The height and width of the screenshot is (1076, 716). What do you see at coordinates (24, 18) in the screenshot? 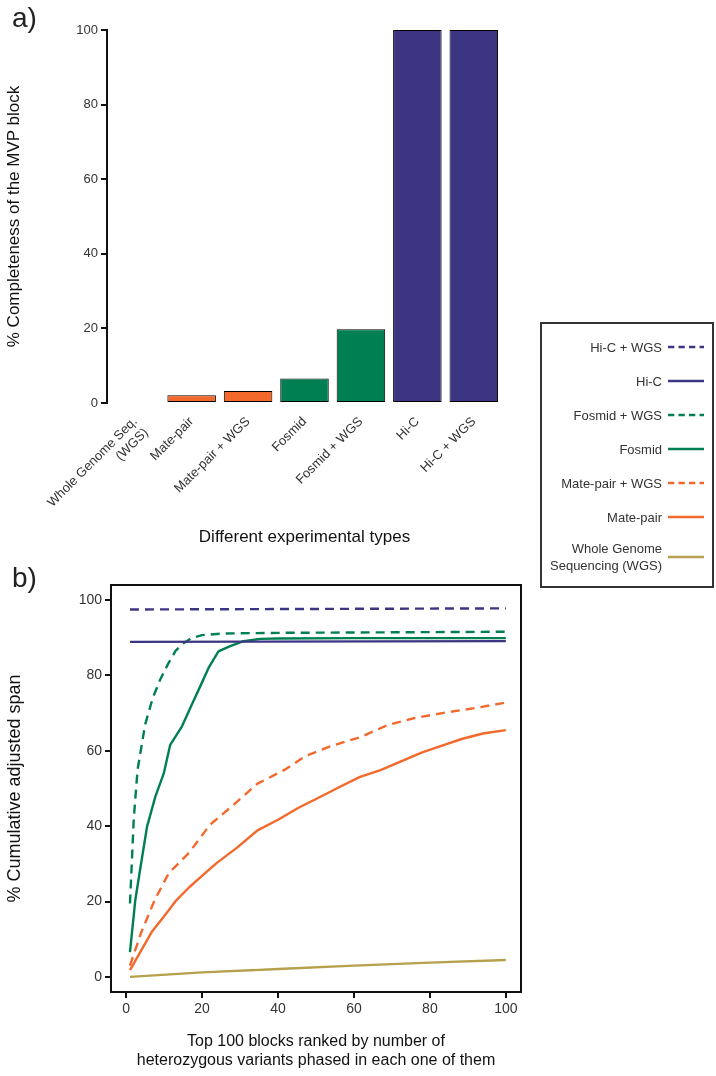
I see `chart-title: a)` at bounding box center [24, 18].